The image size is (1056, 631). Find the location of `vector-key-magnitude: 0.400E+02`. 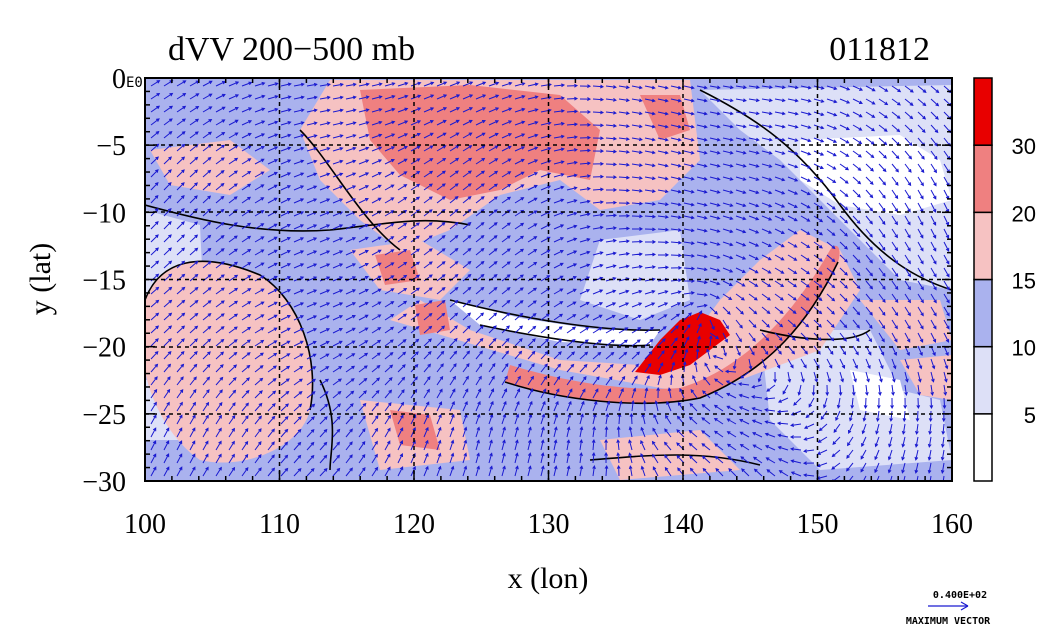

vector-key-magnitude: 0.400E+02 is located at coordinates (960, 595).